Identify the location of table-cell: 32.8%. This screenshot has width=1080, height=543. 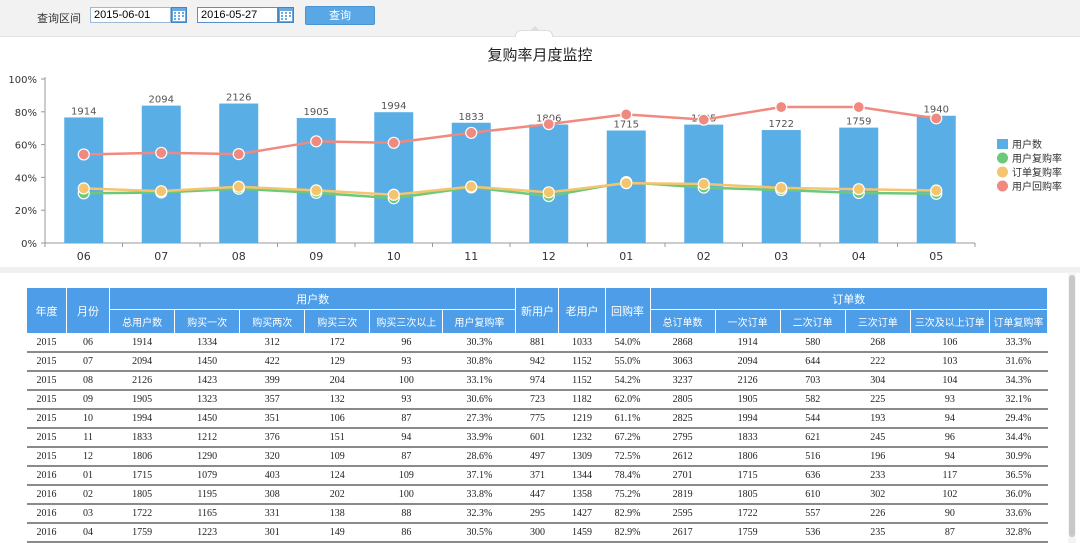
(1018, 533).